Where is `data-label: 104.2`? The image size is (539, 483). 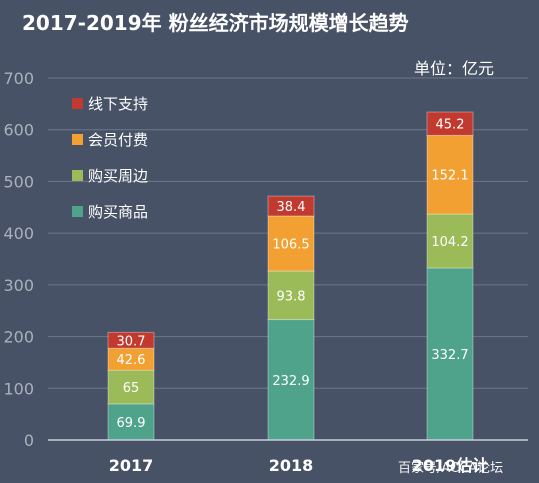 data-label: 104.2 is located at coordinates (449, 242).